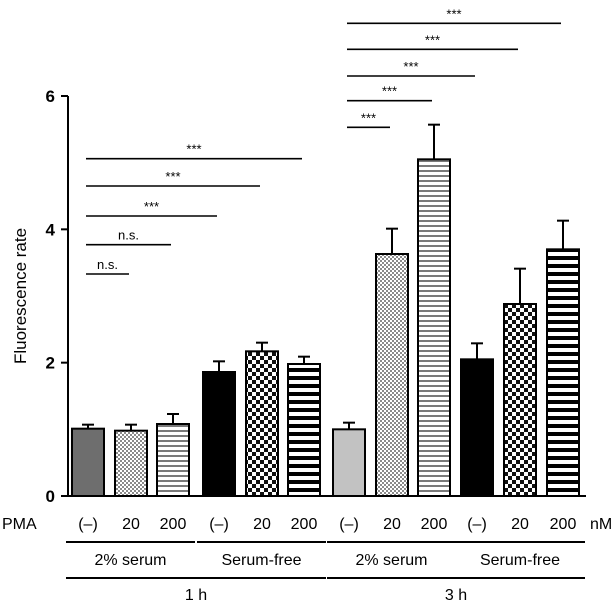 The width and height of the screenshot is (611, 605). I want to click on pma-row-label: PMA, so click(19, 524).